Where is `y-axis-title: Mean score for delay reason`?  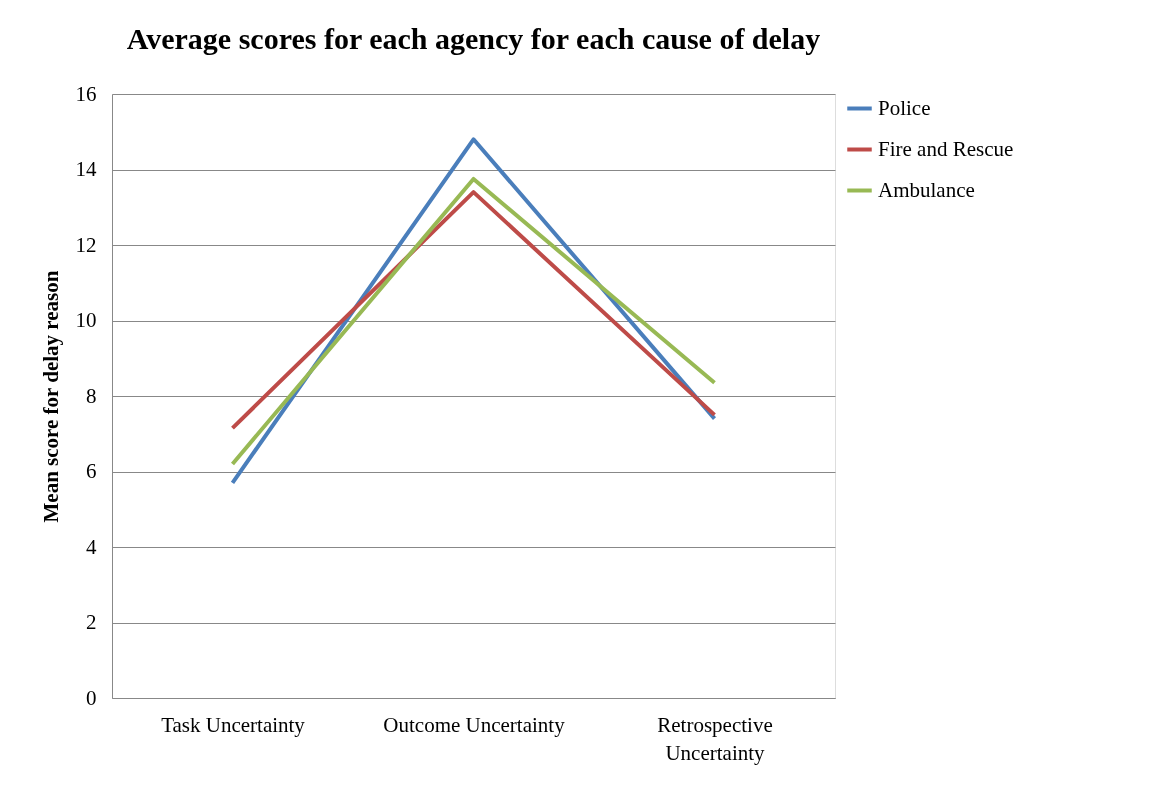 y-axis-title: Mean score for delay reason is located at coordinates (50, 396).